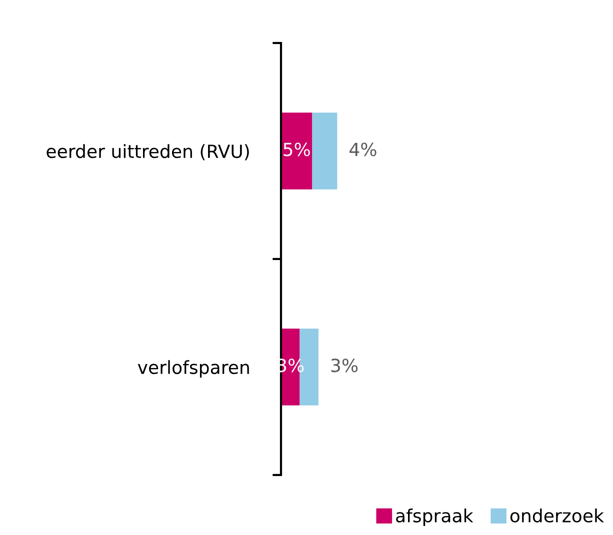  Describe the element at coordinates (193, 369) in the screenshot. I see `y-tick-label: verlofsparen` at that location.